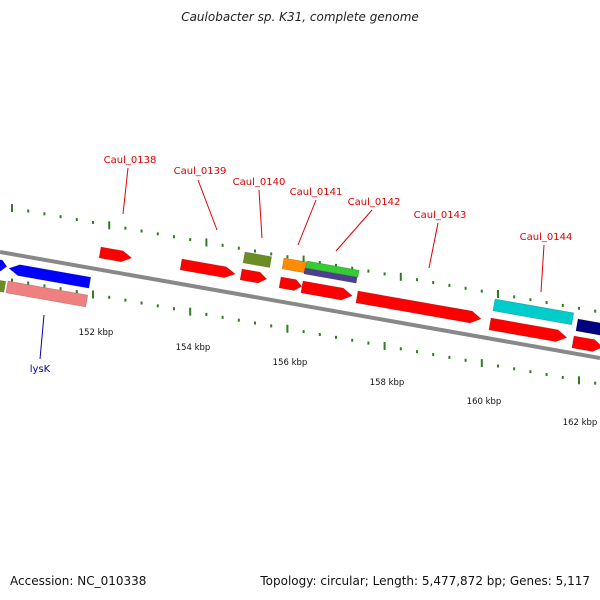 The image size is (600, 600). I want to click on callout-lysk-leader, so click(42, 337).